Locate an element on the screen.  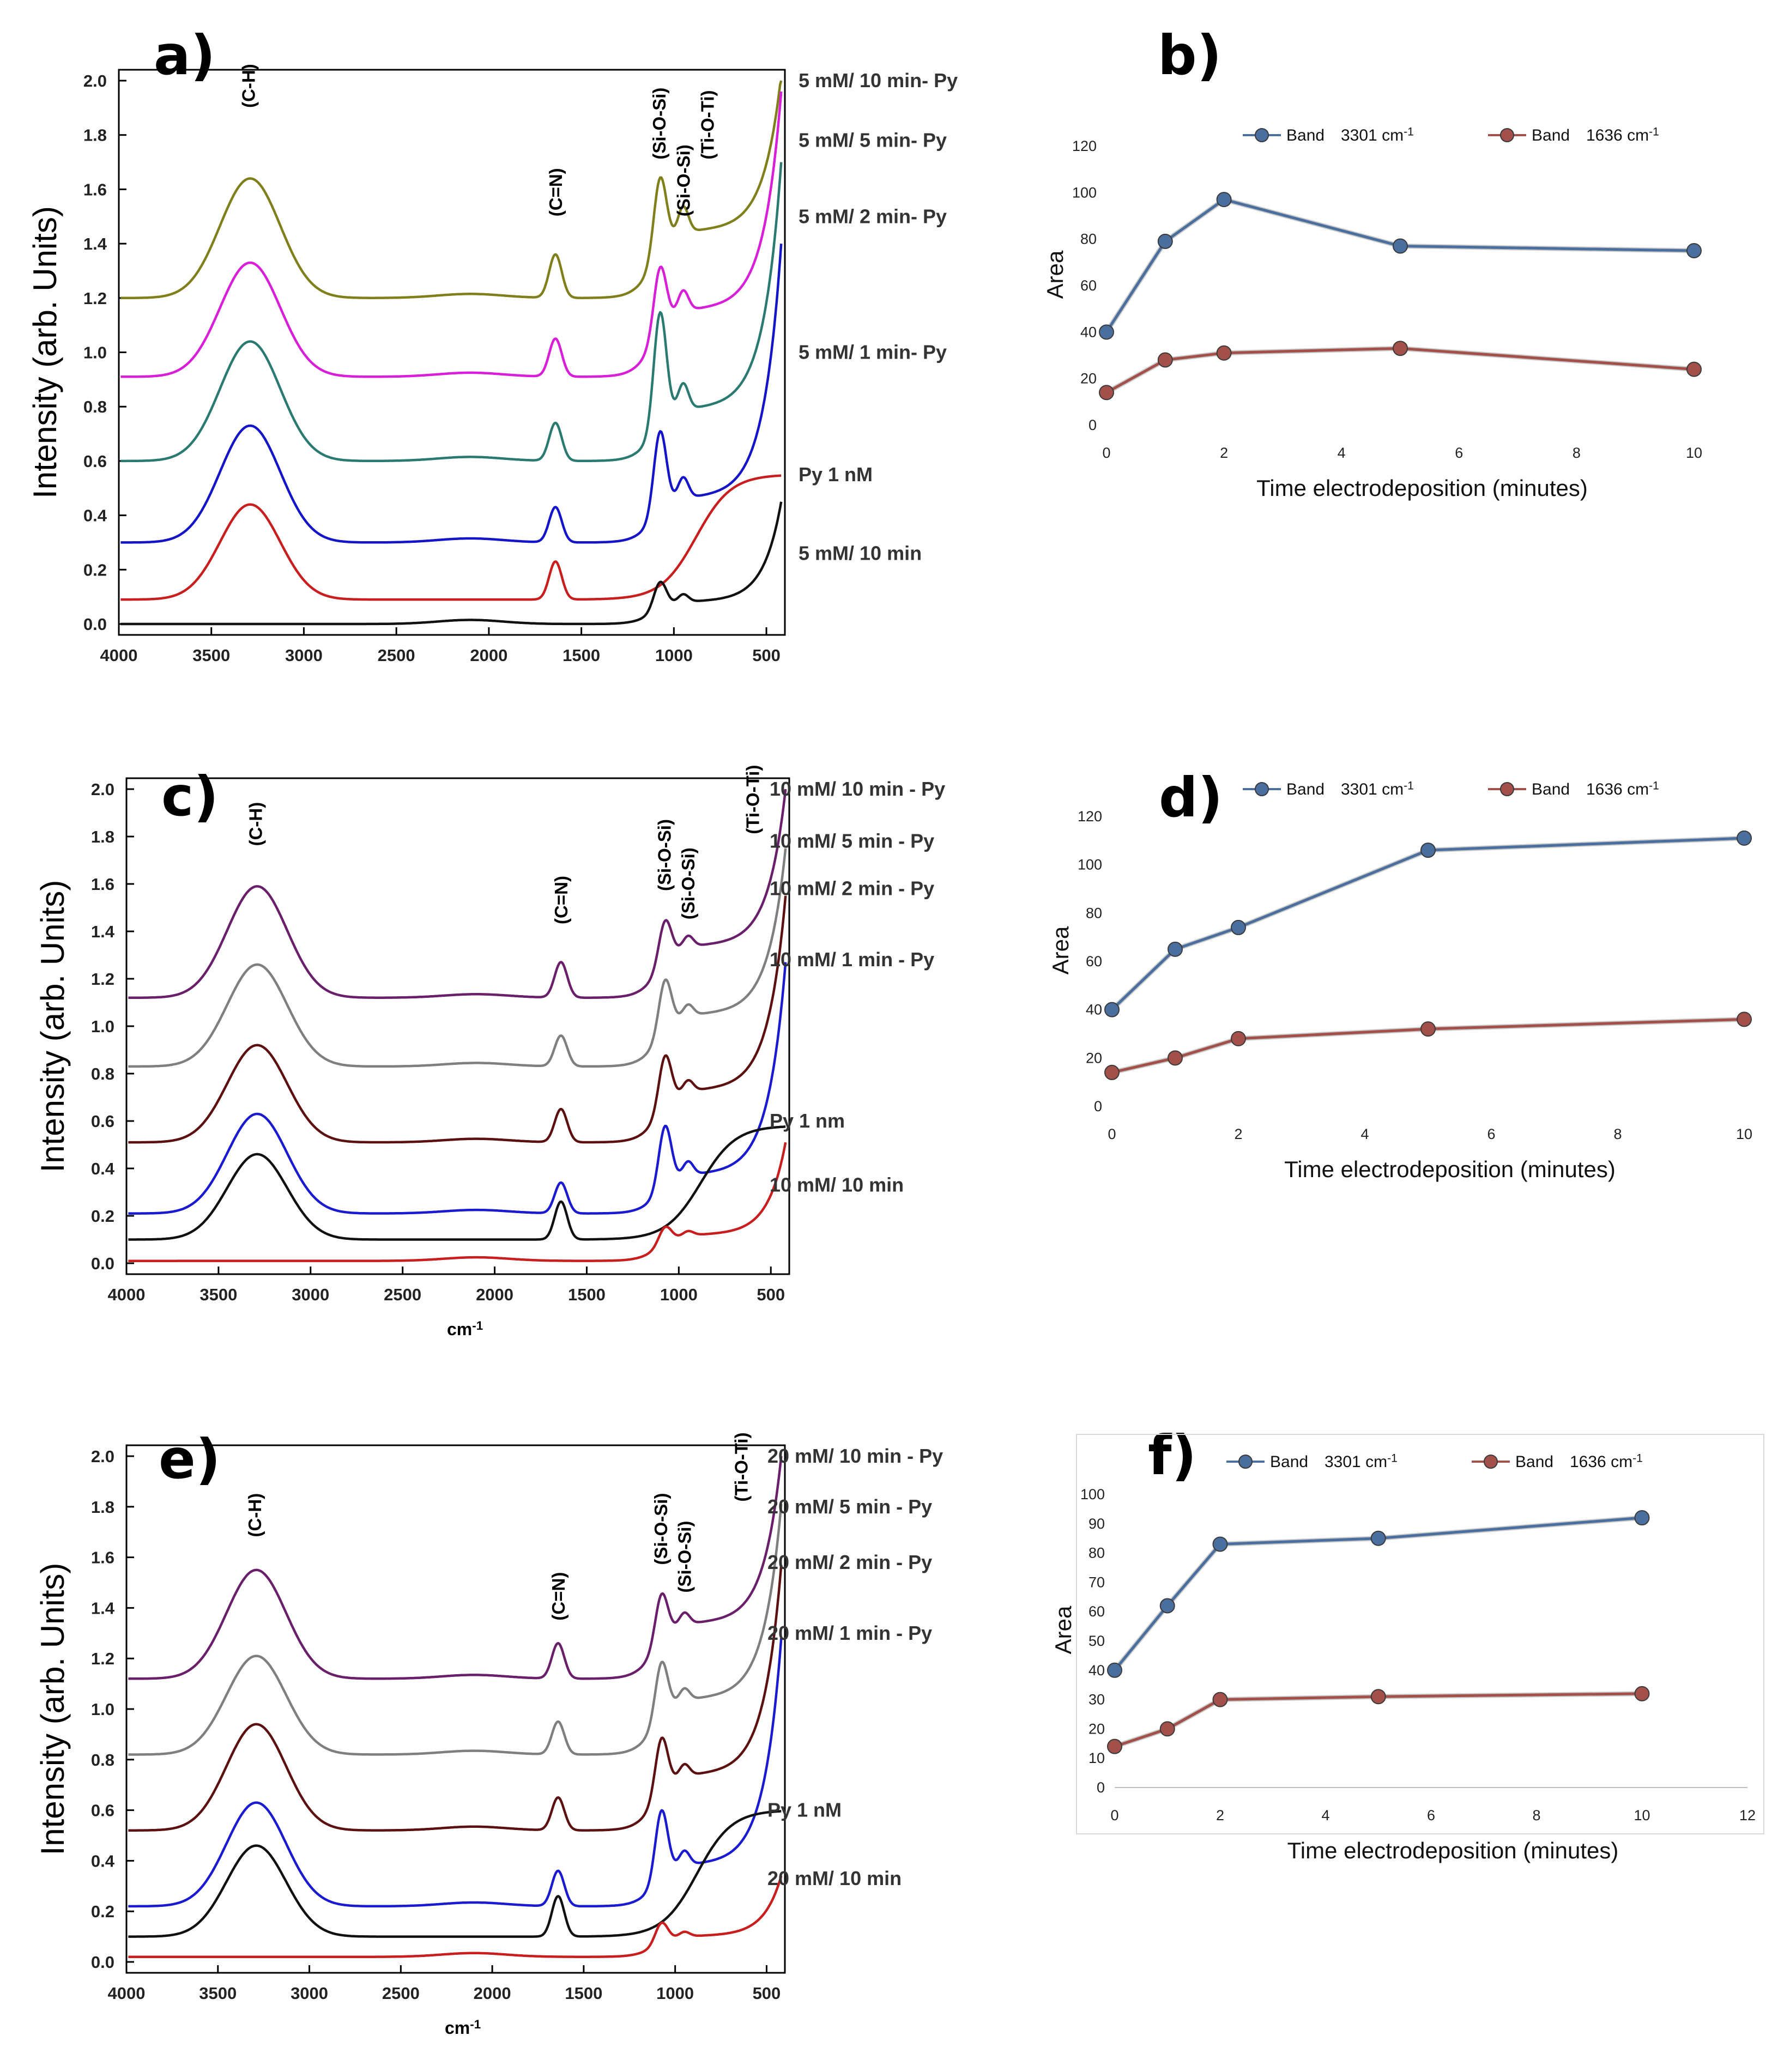
series-label: 5 mM/ 10 min- Py is located at coordinates (878, 80).